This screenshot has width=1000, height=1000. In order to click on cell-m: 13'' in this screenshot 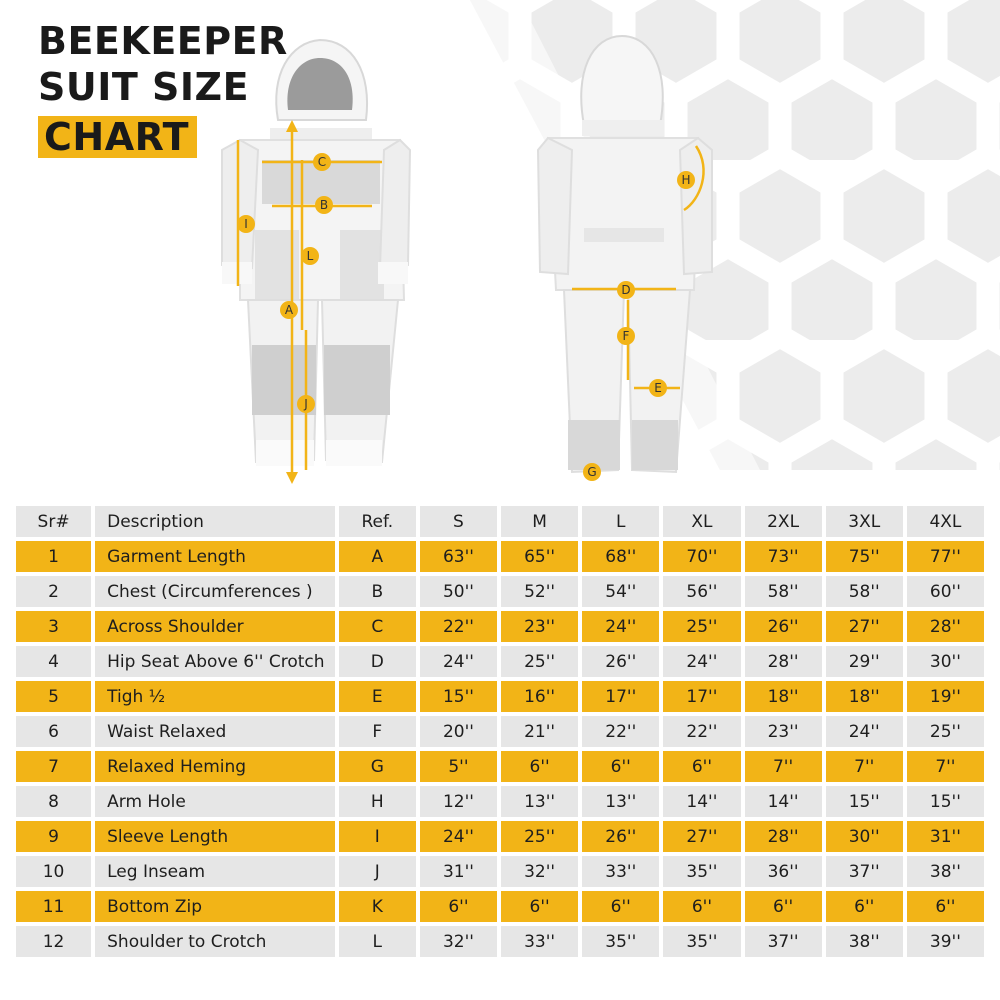, I will do `click(540, 801)`.